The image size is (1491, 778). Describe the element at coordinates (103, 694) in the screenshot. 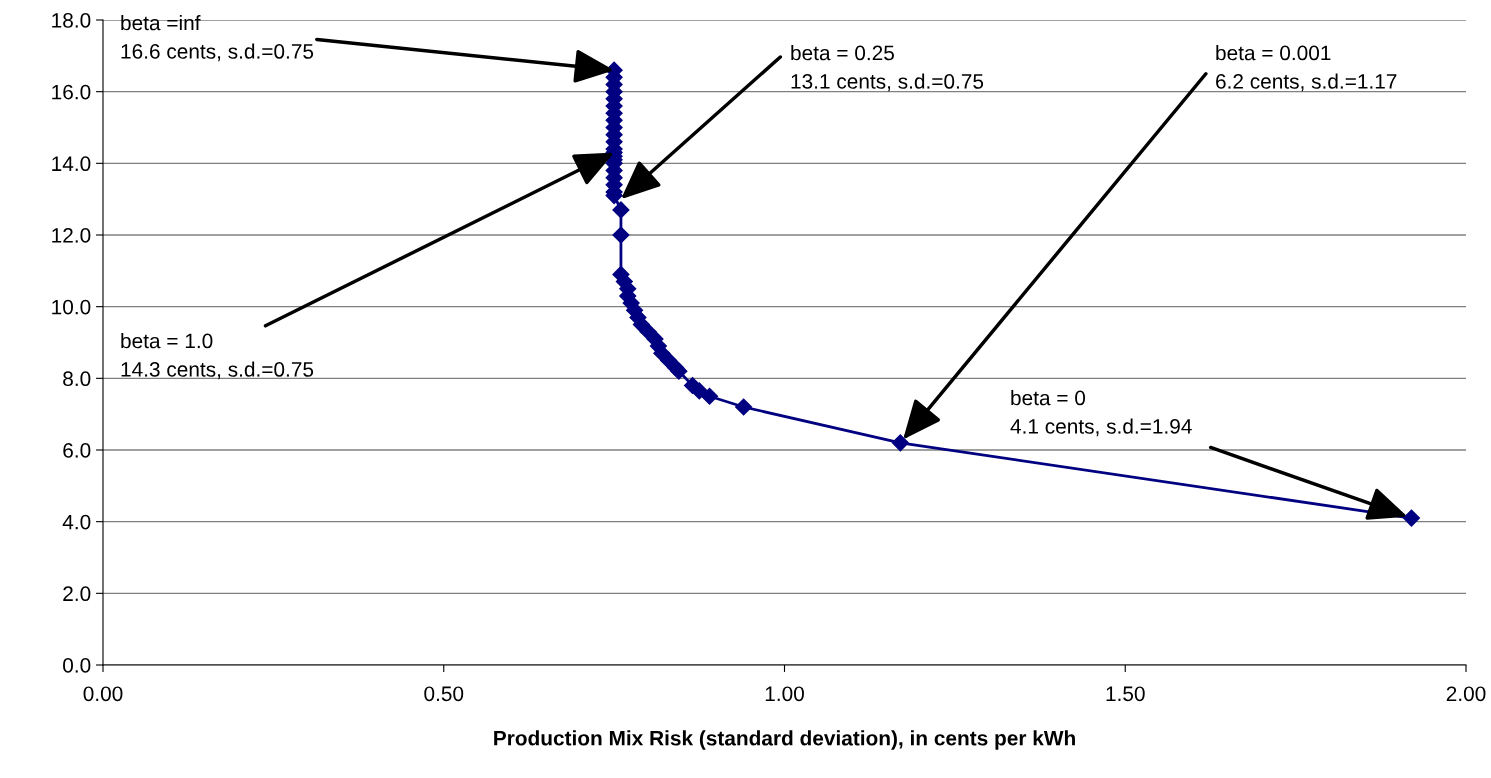

I see `x-tick-label: 0.00` at that location.